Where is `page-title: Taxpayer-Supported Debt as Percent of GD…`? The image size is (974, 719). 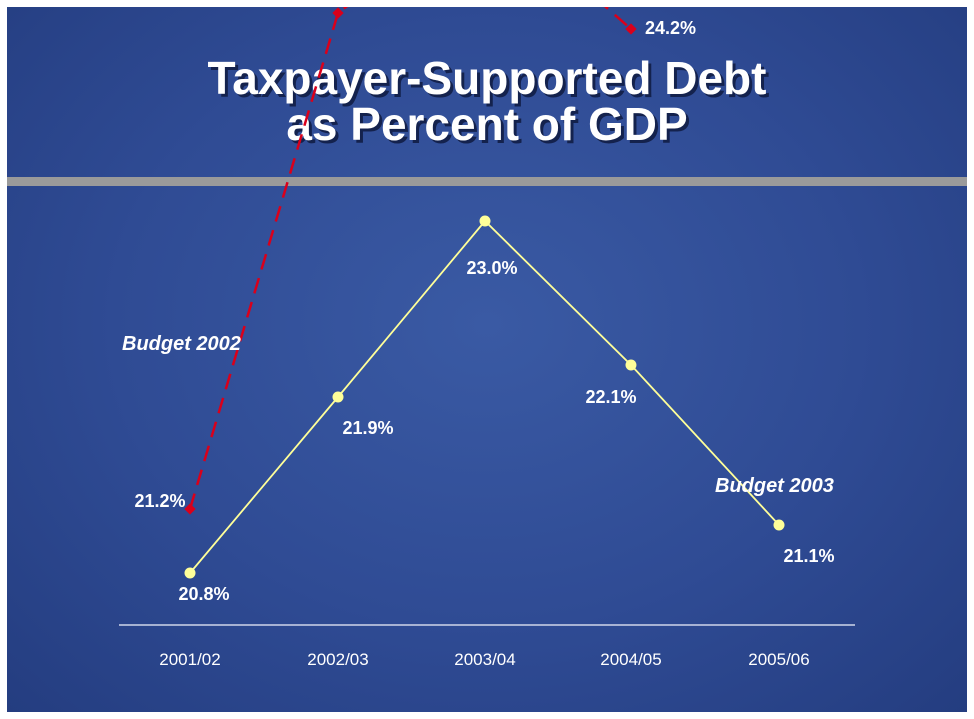 page-title: Taxpayer-Supported Debt as Percent of GD… is located at coordinates (487, 101).